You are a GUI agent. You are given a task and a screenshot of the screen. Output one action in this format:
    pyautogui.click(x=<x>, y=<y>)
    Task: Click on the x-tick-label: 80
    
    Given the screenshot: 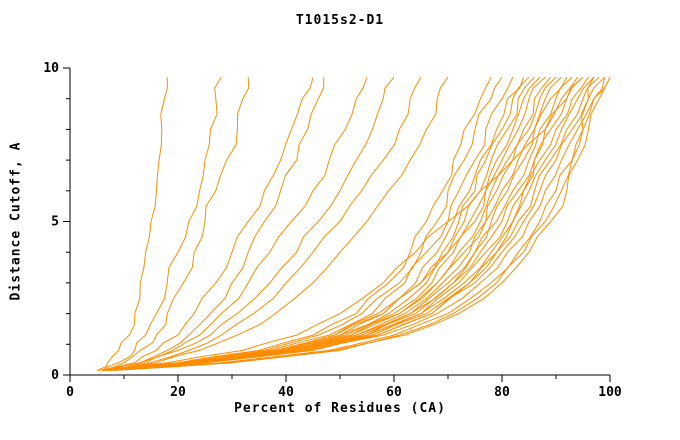 What is the action you would take?
    pyautogui.click(x=502, y=392)
    